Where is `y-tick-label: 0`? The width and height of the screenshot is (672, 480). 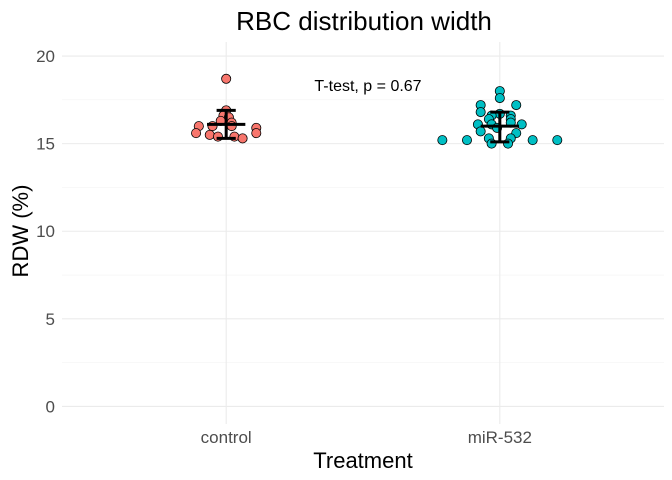 y-tick-label: 0 is located at coordinates (50, 406).